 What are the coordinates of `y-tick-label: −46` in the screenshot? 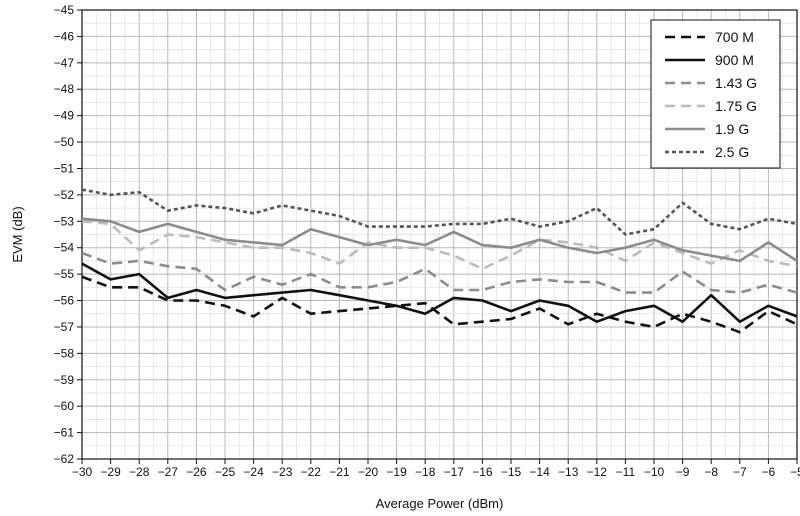 It's located at (64, 36).